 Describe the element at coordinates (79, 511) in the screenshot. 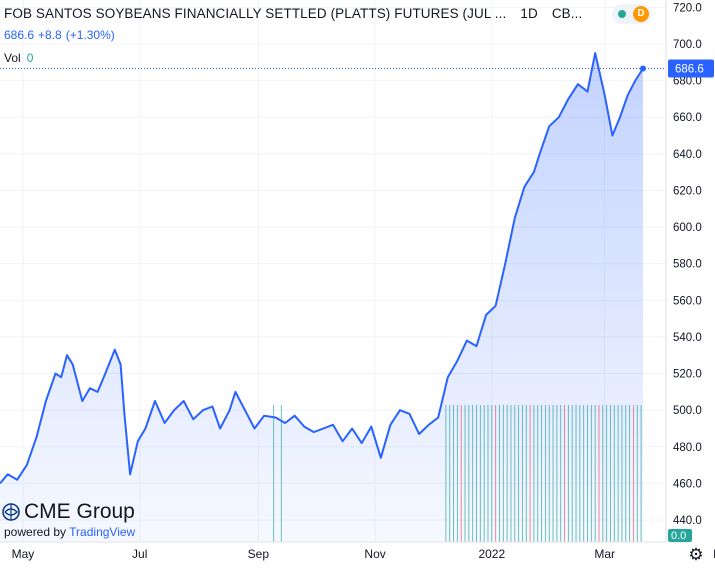

I see `brand-name: CME Group` at that location.